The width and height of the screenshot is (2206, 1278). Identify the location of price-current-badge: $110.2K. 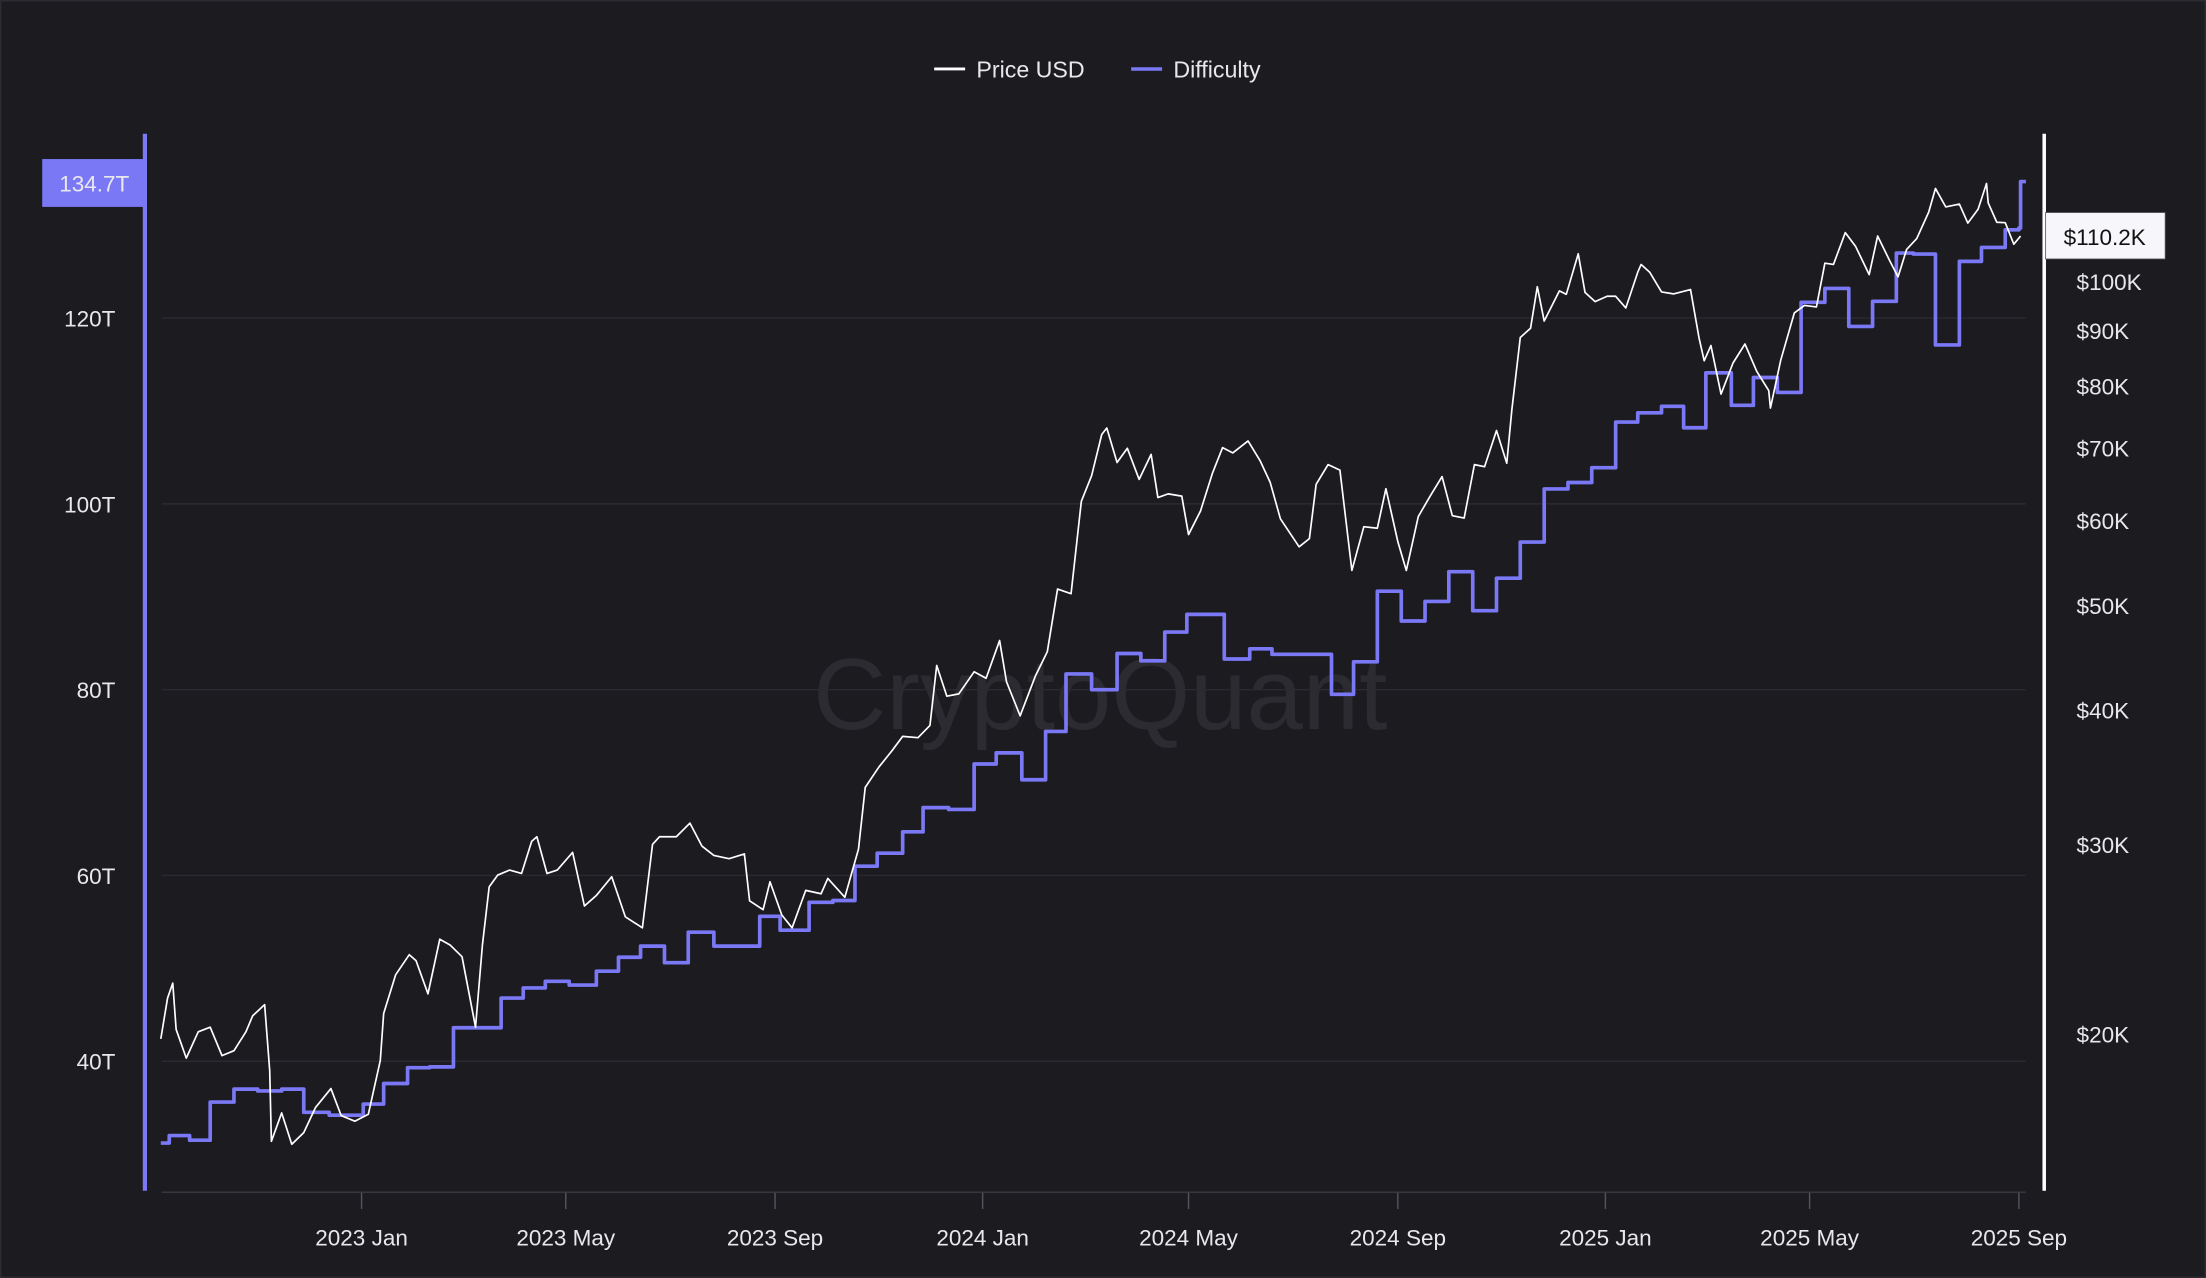
(2105, 236).